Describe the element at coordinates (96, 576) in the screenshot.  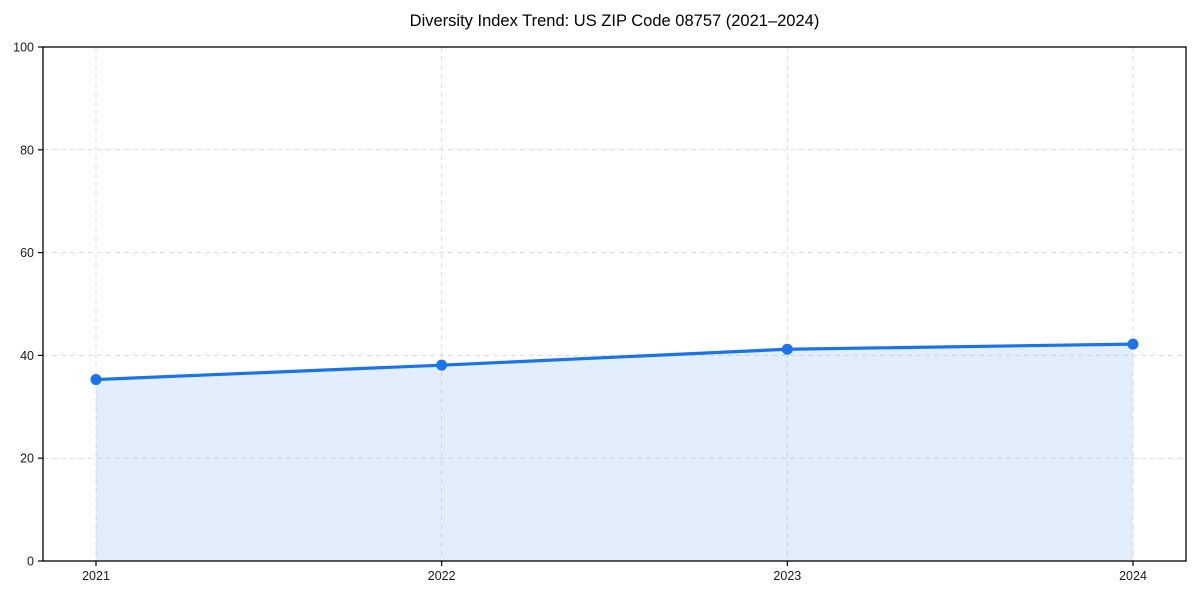
I see `x-tick-label: 2021` at that location.